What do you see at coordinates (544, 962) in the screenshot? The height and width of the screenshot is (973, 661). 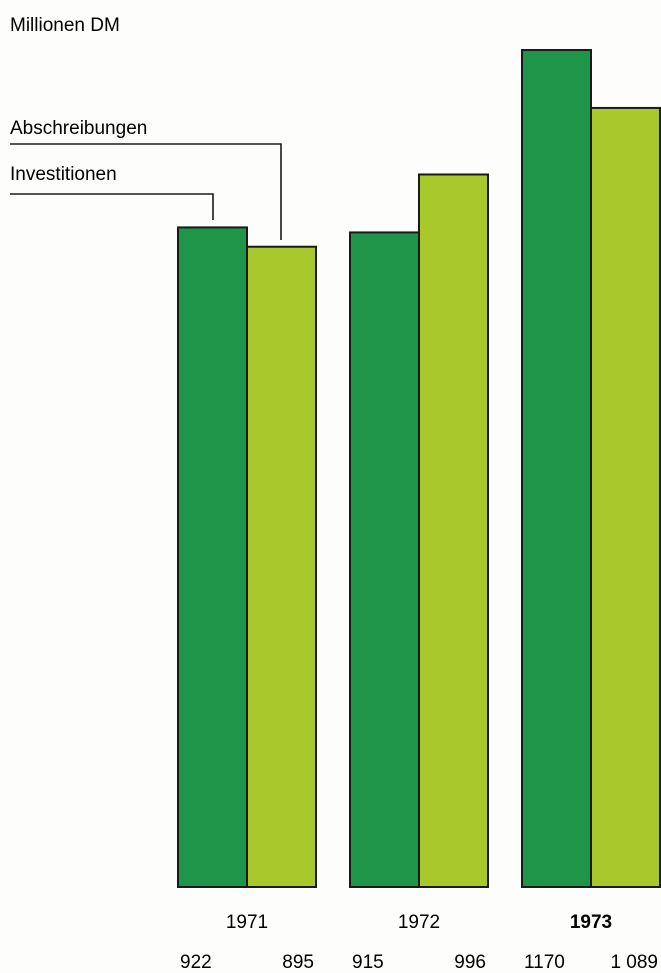 I see `value-label-investitionen-1973: 1170` at bounding box center [544, 962].